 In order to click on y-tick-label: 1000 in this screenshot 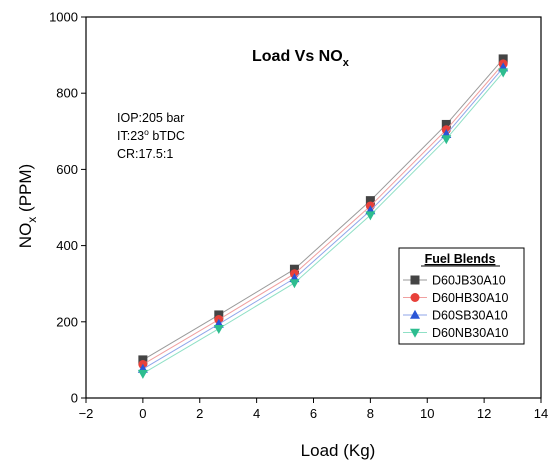, I will do `click(63, 17)`.